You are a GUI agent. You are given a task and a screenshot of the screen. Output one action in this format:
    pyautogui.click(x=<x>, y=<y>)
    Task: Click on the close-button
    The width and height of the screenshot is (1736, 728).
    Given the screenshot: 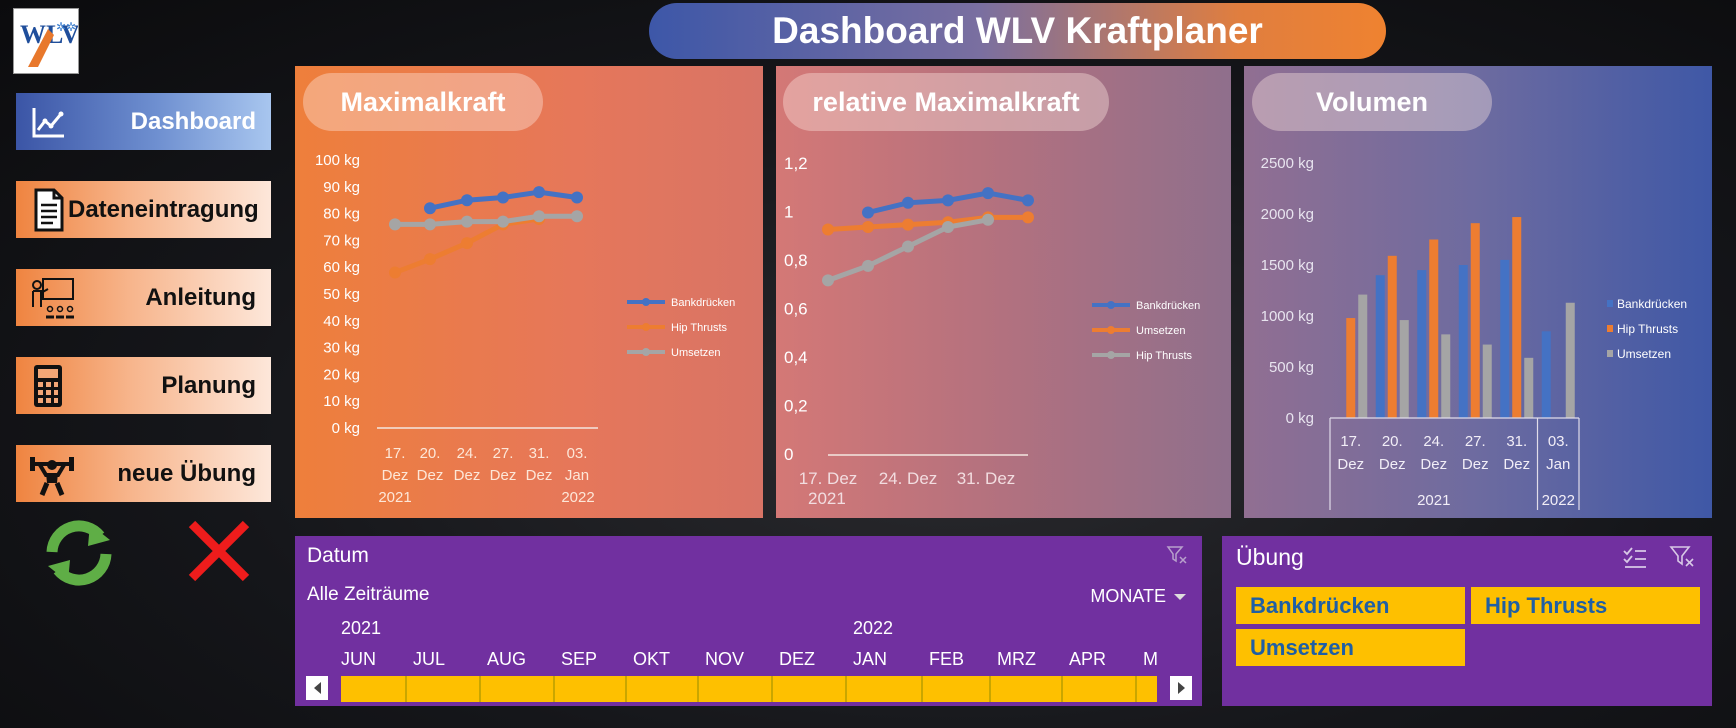 What is the action you would take?
    pyautogui.click(x=219, y=551)
    